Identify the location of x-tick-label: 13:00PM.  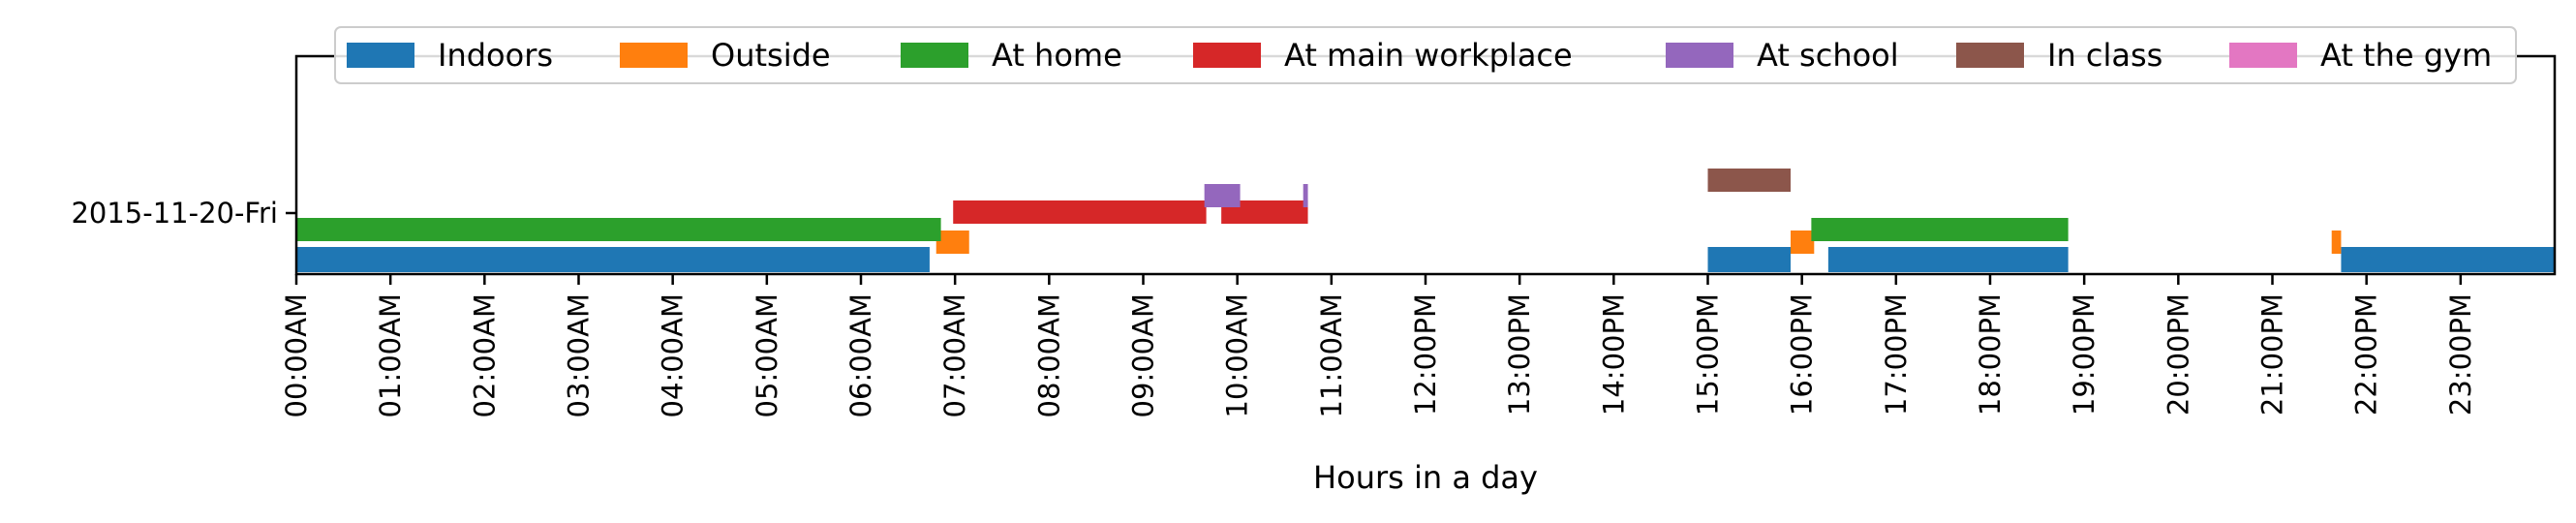
(1519, 354).